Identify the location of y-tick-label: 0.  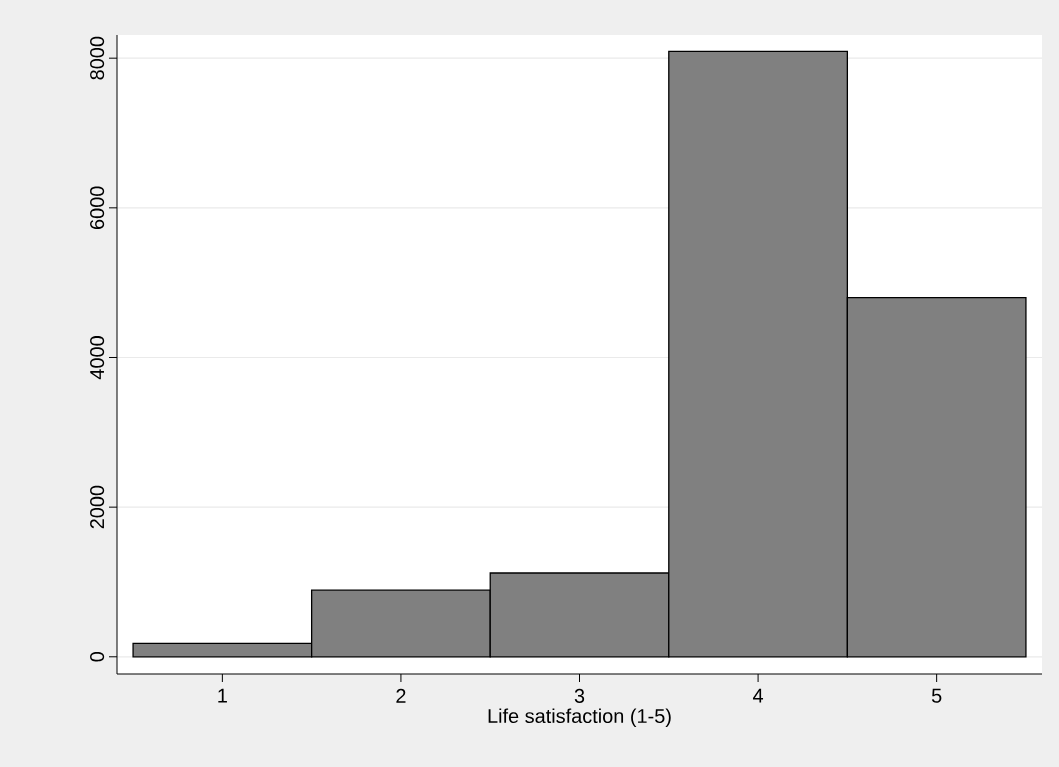
(97, 657).